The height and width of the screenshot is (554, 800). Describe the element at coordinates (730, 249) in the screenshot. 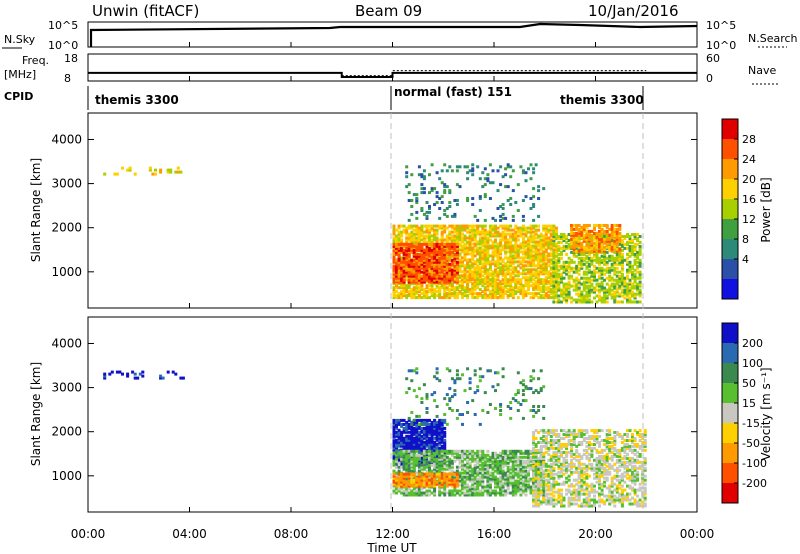

I see `colorbar-segment` at that location.